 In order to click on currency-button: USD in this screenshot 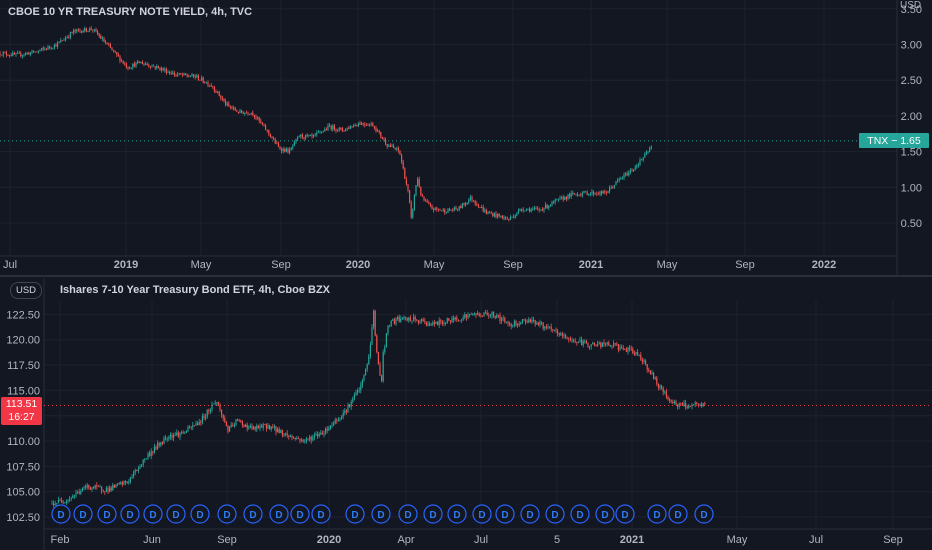, I will do `click(26, 290)`.